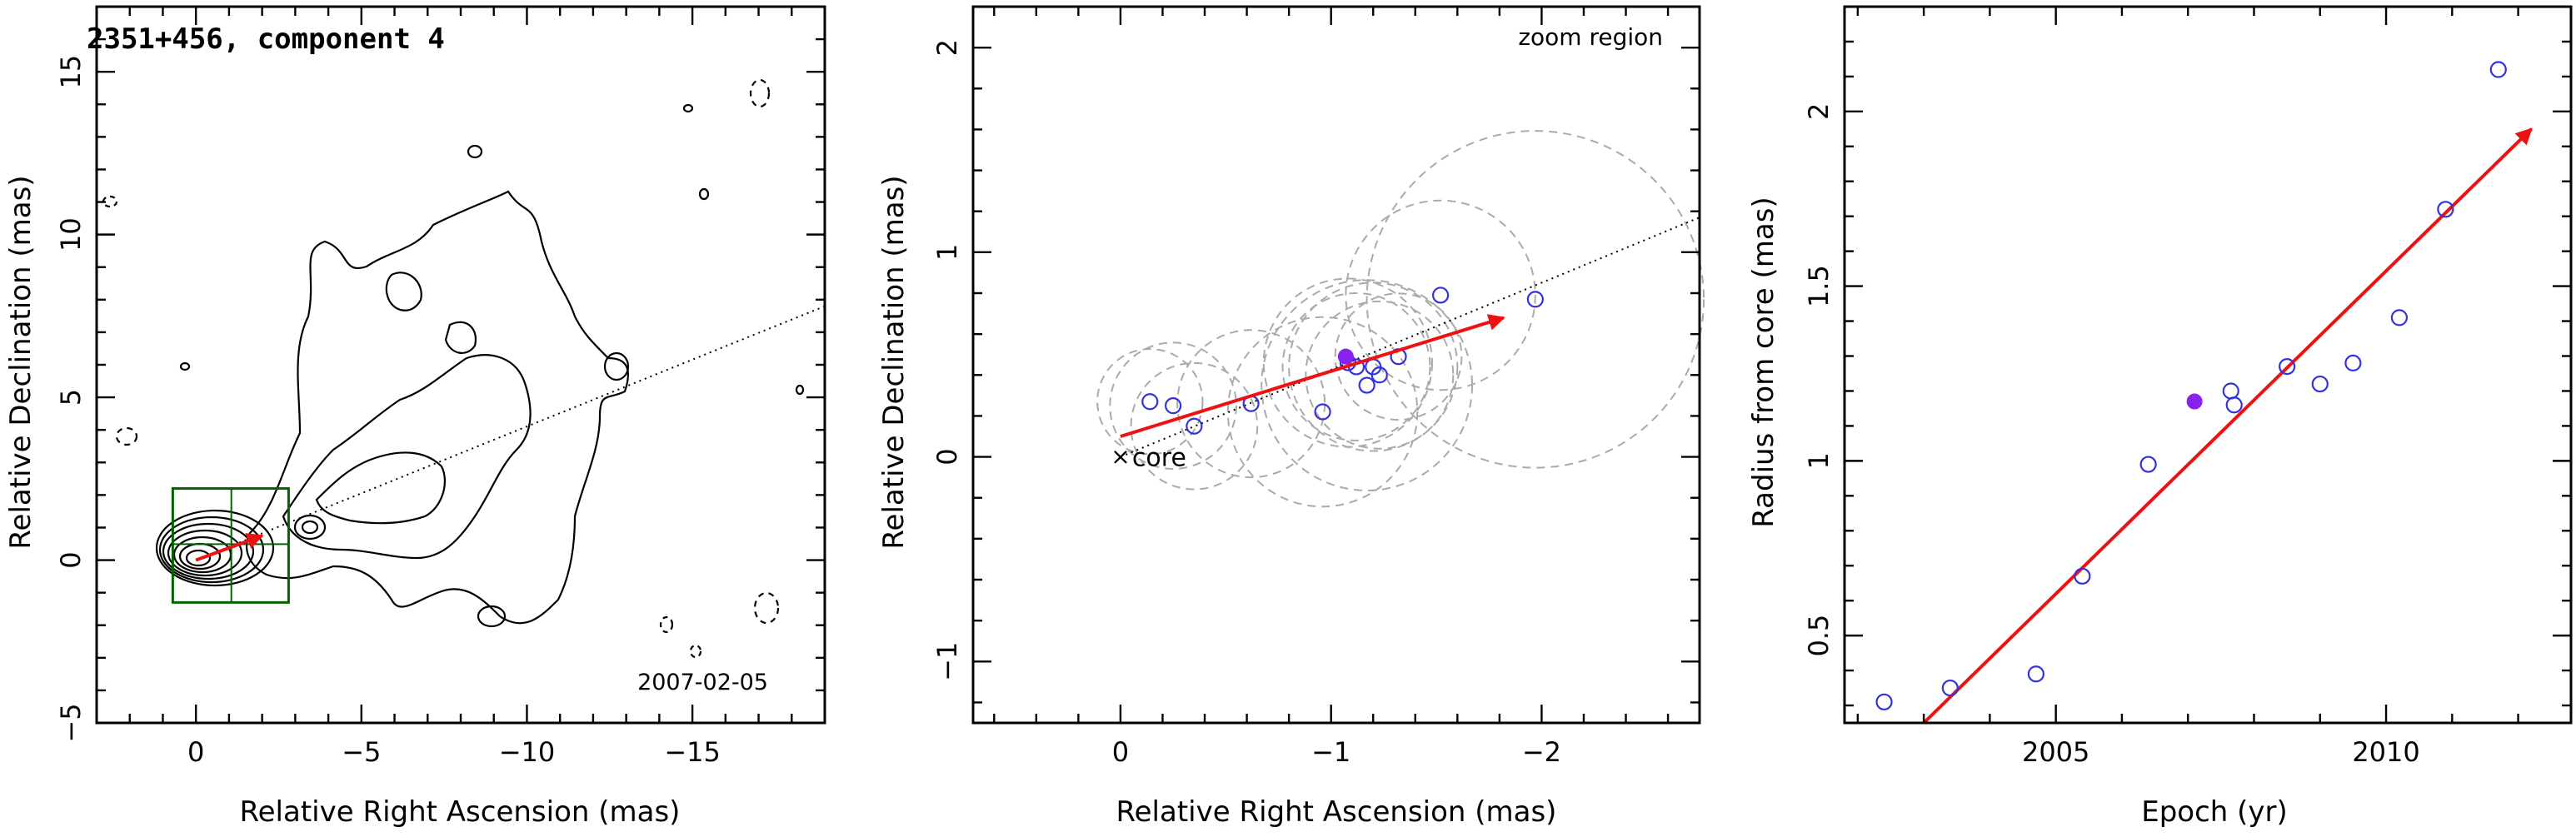  I want to click on y-tick-label: 10, so click(71, 234).